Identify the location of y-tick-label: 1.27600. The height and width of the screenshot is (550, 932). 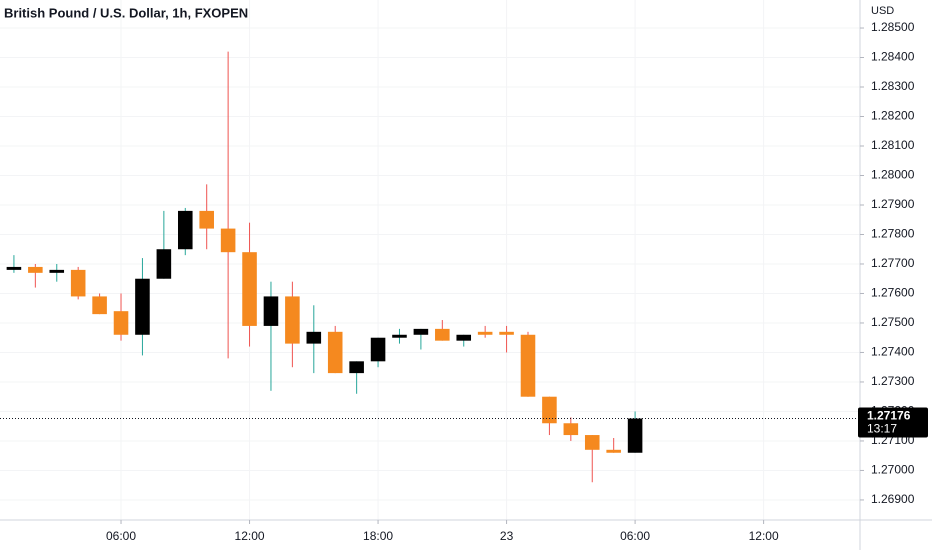
(893, 293).